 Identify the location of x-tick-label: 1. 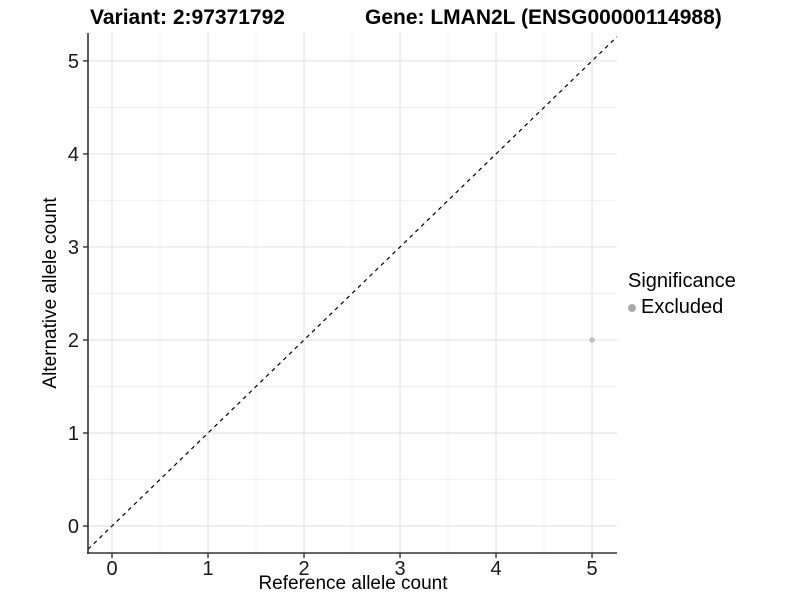
(207, 569).